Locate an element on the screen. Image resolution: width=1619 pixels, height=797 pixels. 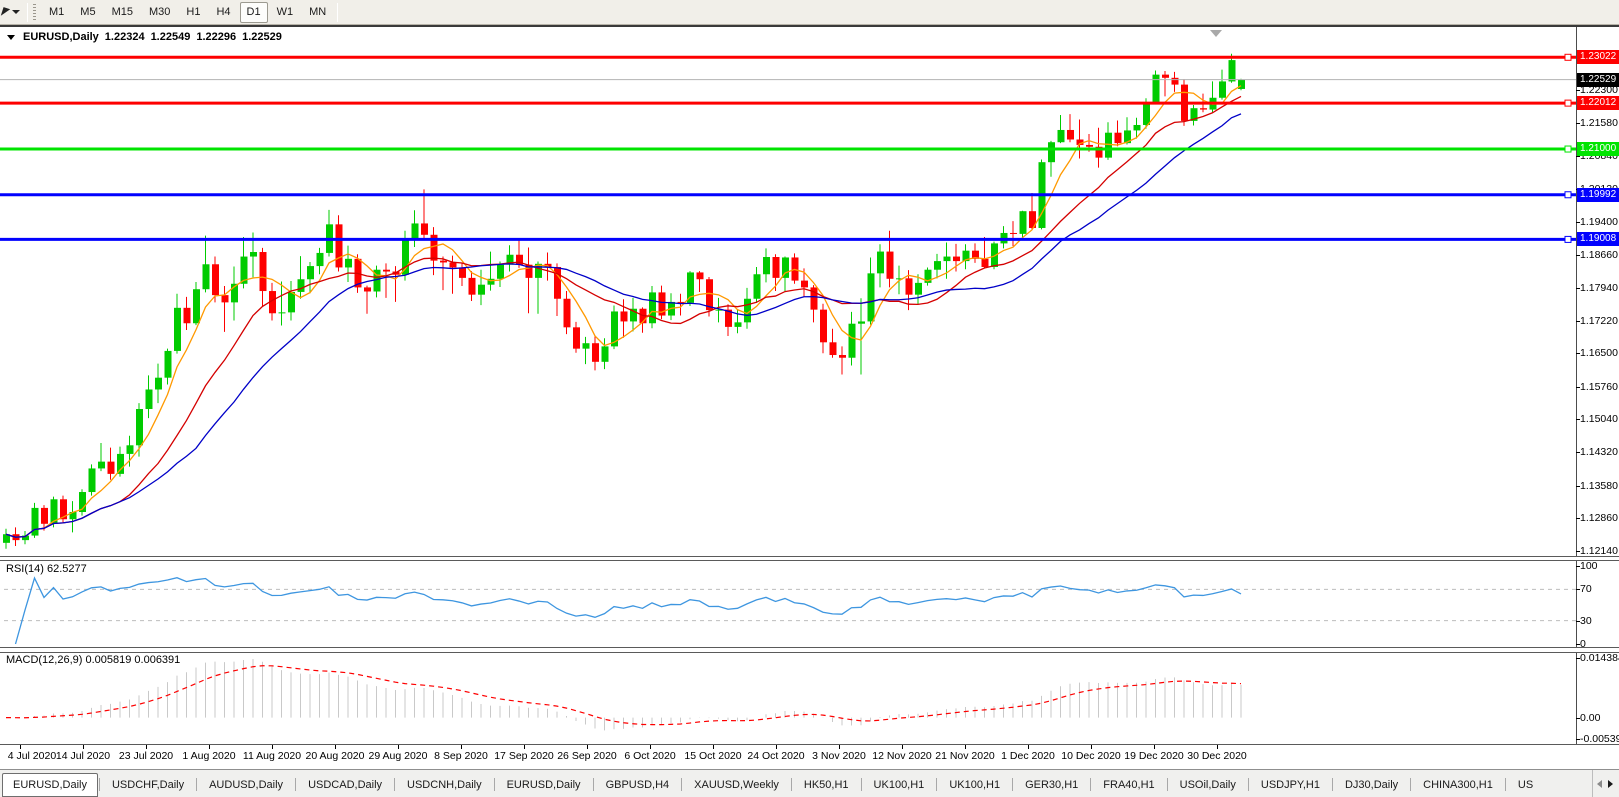
ohlc-close: 1.22529 is located at coordinates (262, 37).